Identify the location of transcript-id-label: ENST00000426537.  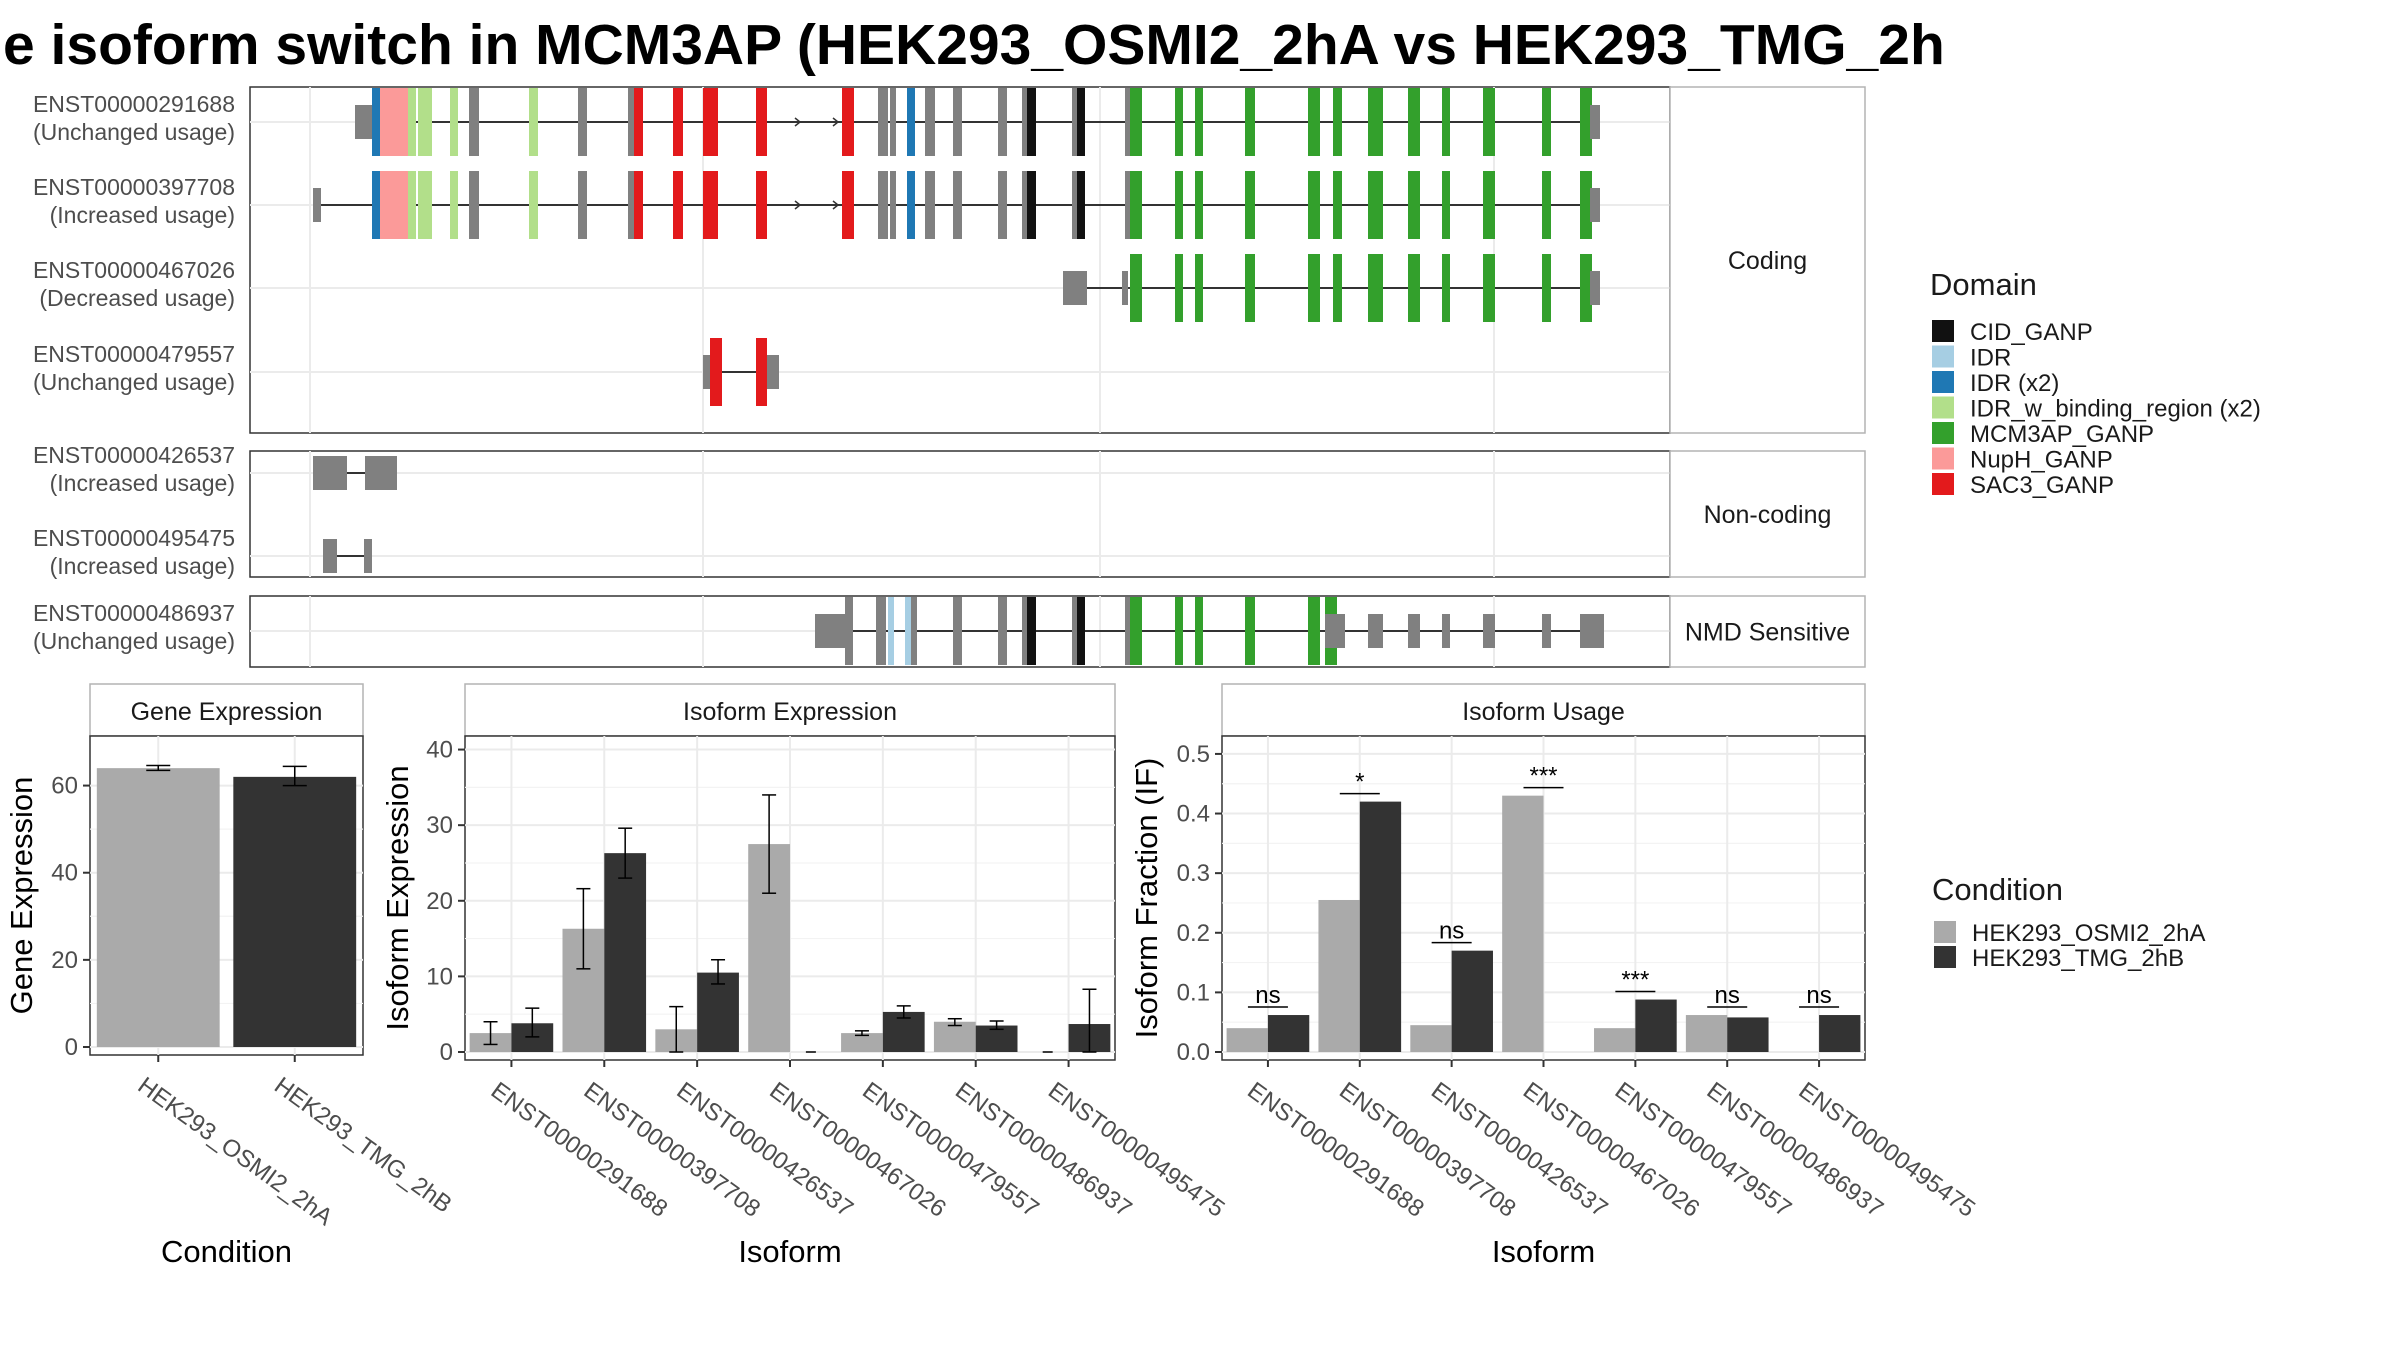
(134, 455).